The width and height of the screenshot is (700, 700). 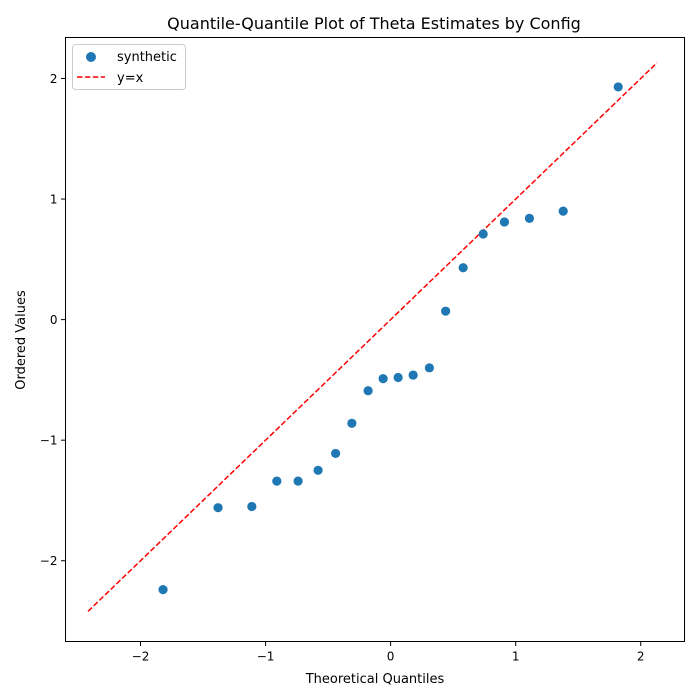 I want to click on x-tick-label: 0, so click(x=391, y=657).